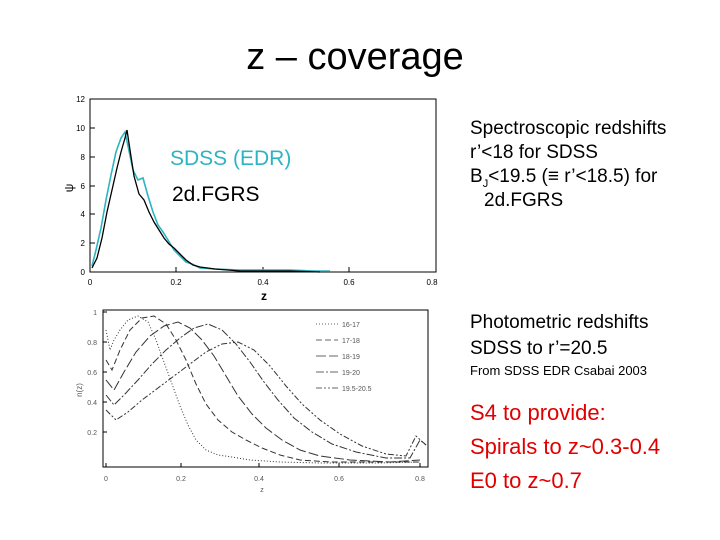 The width and height of the screenshot is (720, 540). I want to click on top-ytick-5: 10, so click(80, 128).